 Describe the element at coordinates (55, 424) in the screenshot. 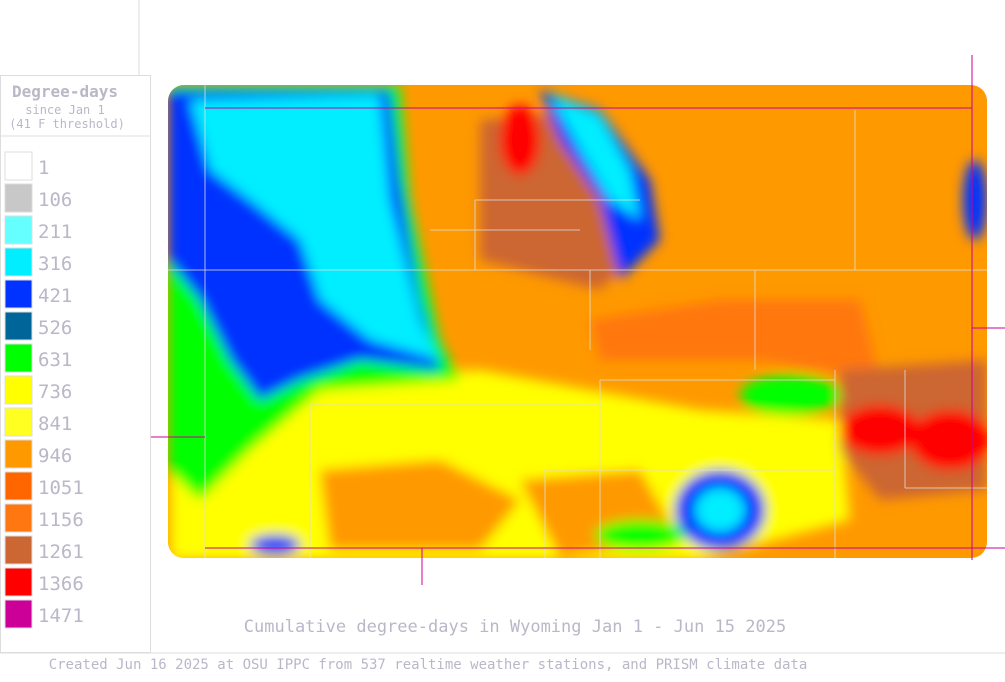

I see `legend-label: 841` at that location.